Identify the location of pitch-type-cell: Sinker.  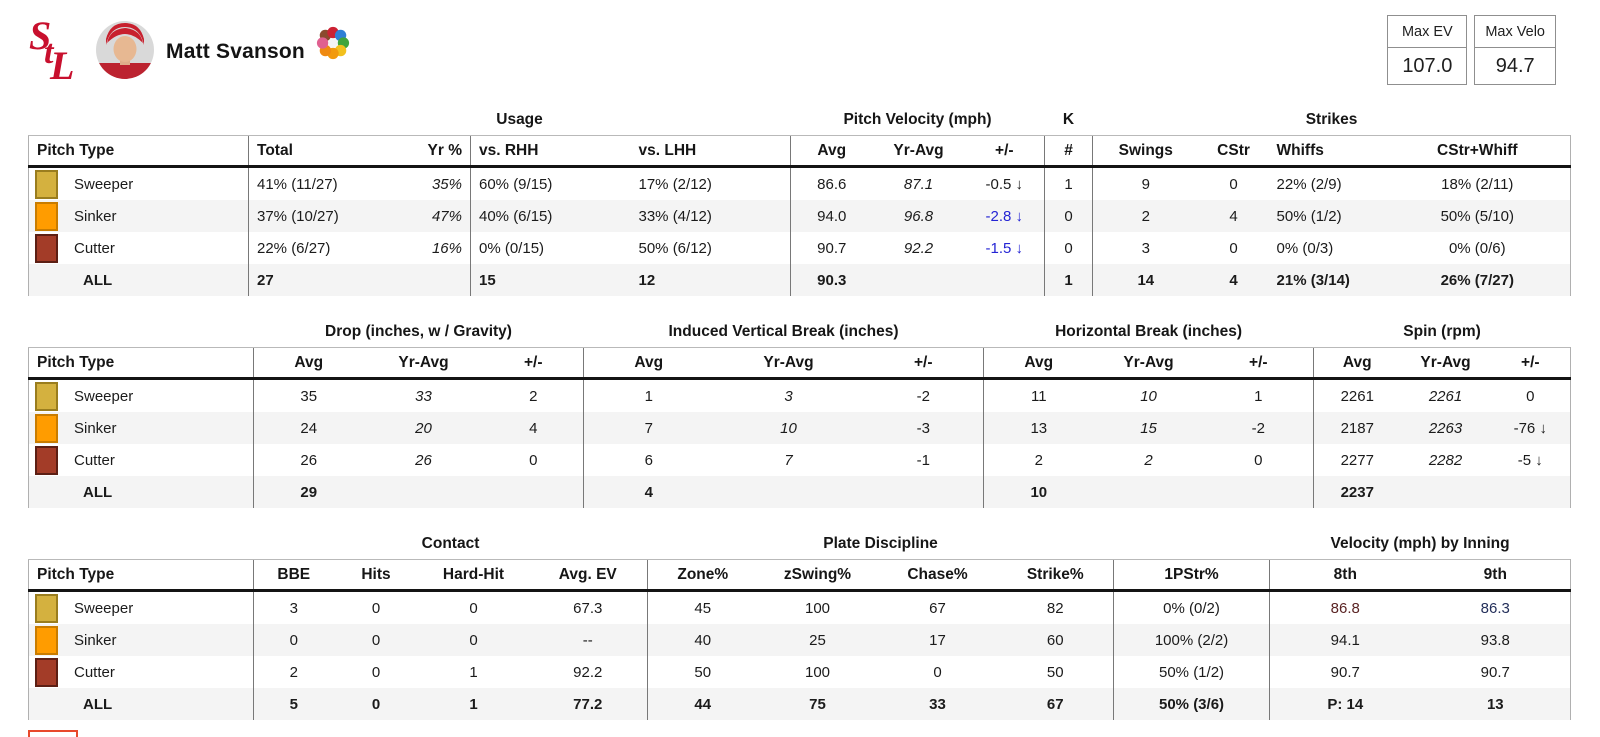
(141, 640).